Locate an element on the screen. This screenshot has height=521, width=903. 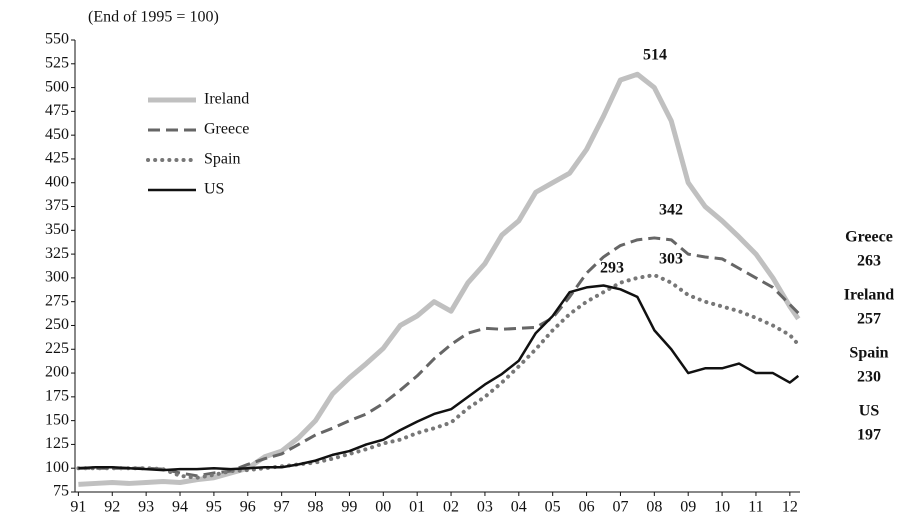
x-tick-label: 09 is located at coordinates (688, 507).